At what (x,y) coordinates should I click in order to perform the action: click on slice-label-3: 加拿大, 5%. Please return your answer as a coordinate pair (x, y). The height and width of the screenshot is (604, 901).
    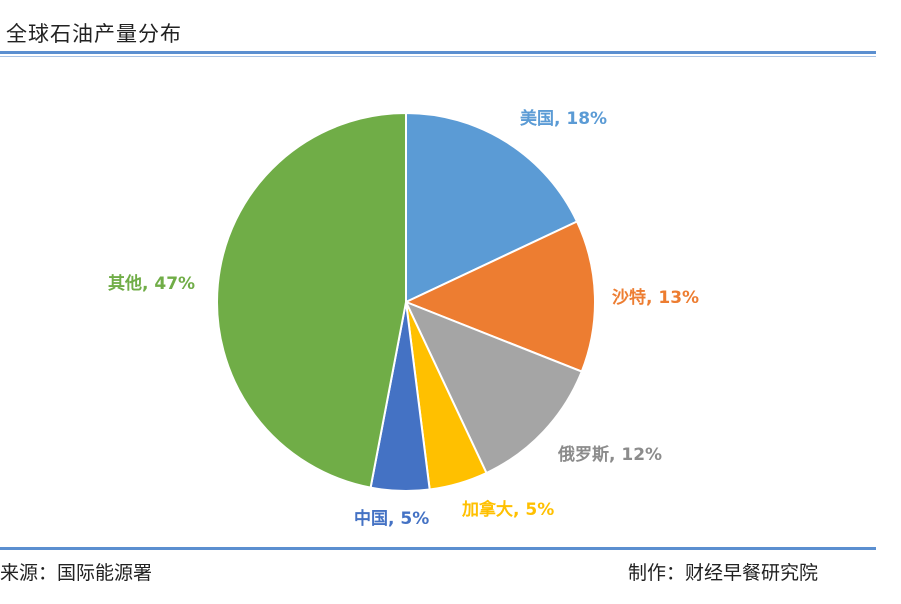
    Looking at the image, I should click on (507, 509).